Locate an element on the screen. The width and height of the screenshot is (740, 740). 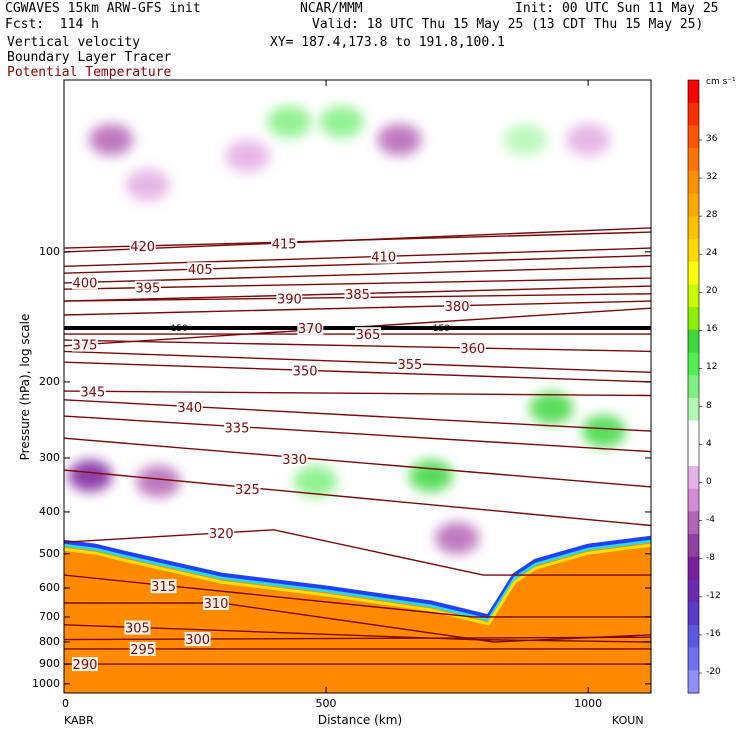
colorbar-units: cm s⁻¹ is located at coordinates (721, 82).